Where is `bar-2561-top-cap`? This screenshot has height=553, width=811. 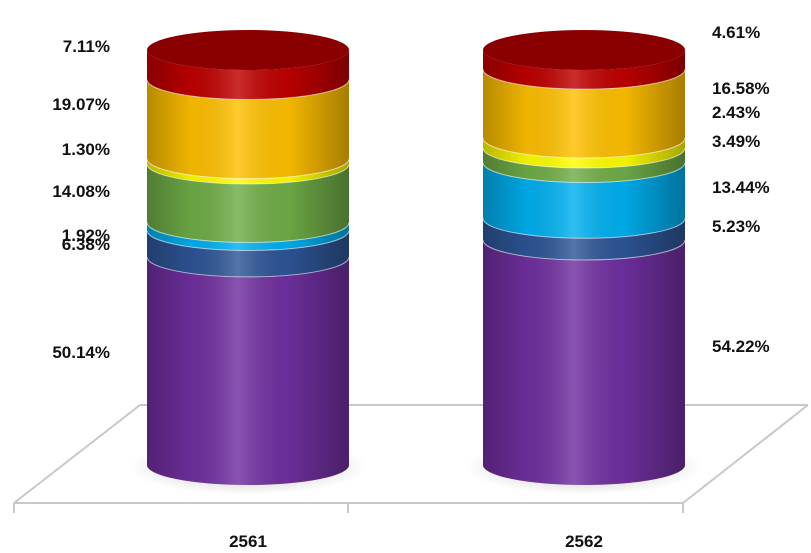
bar-2561-top-cap is located at coordinates (248, 50).